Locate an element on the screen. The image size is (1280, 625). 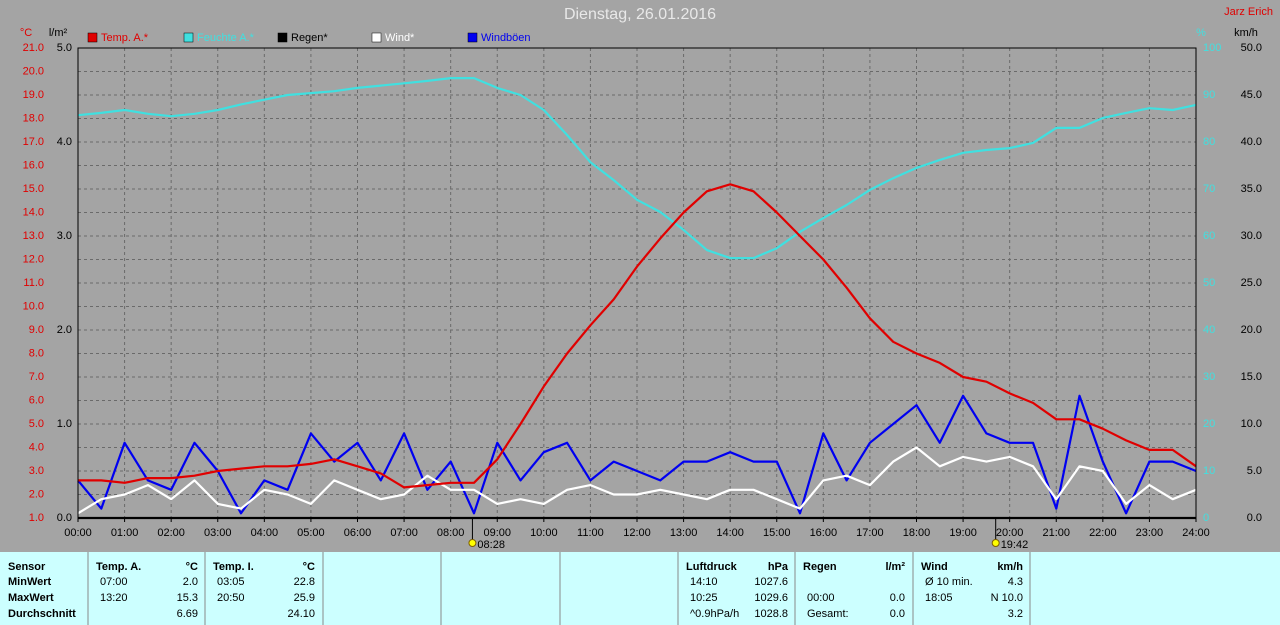
x-tick-label: 02:00 is located at coordinates (171, 533).